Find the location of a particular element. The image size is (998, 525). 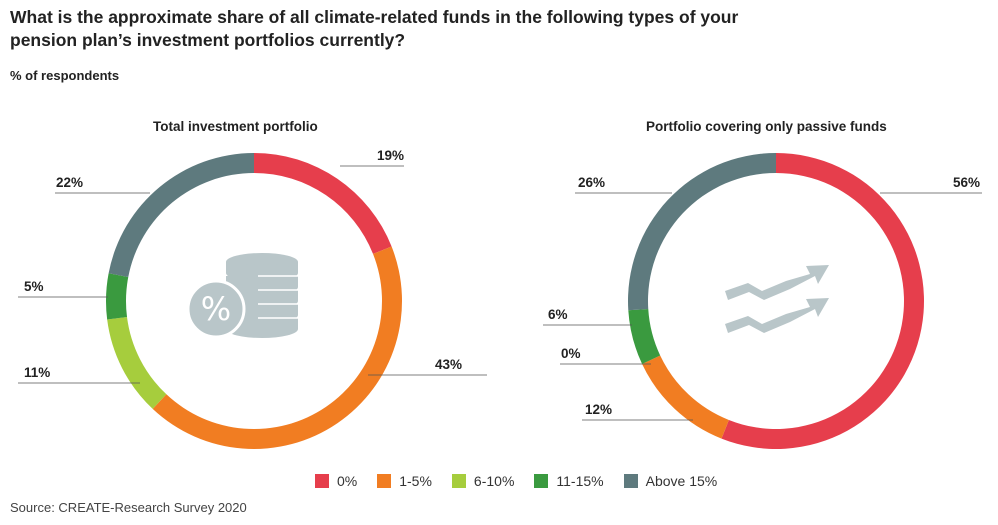

legend-label: 1-5% is located at coordinates (415, 481).